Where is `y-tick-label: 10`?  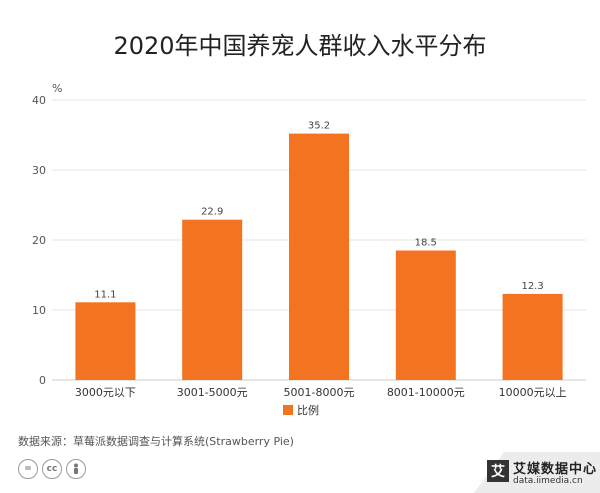 y-tick-label: 10 is located at coordinates (39, 310).